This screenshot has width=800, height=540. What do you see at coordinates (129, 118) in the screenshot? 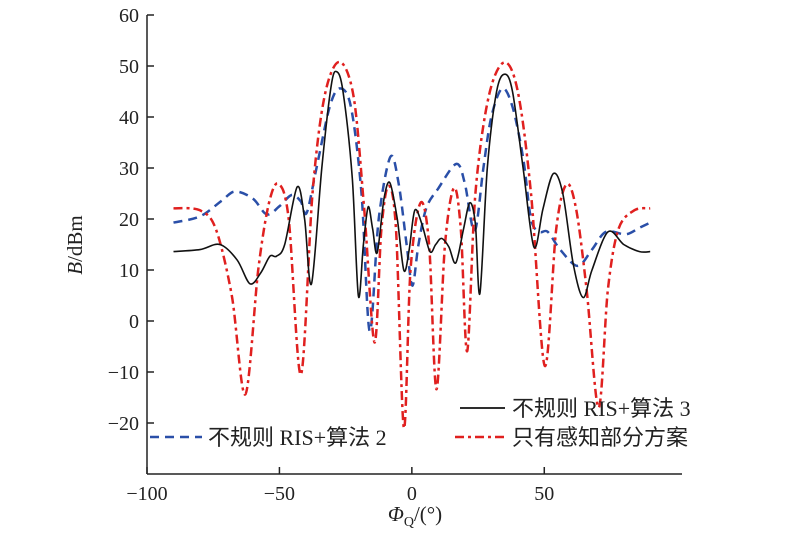
I see `y-tick-label: 40` at bounding box center [129, 118].